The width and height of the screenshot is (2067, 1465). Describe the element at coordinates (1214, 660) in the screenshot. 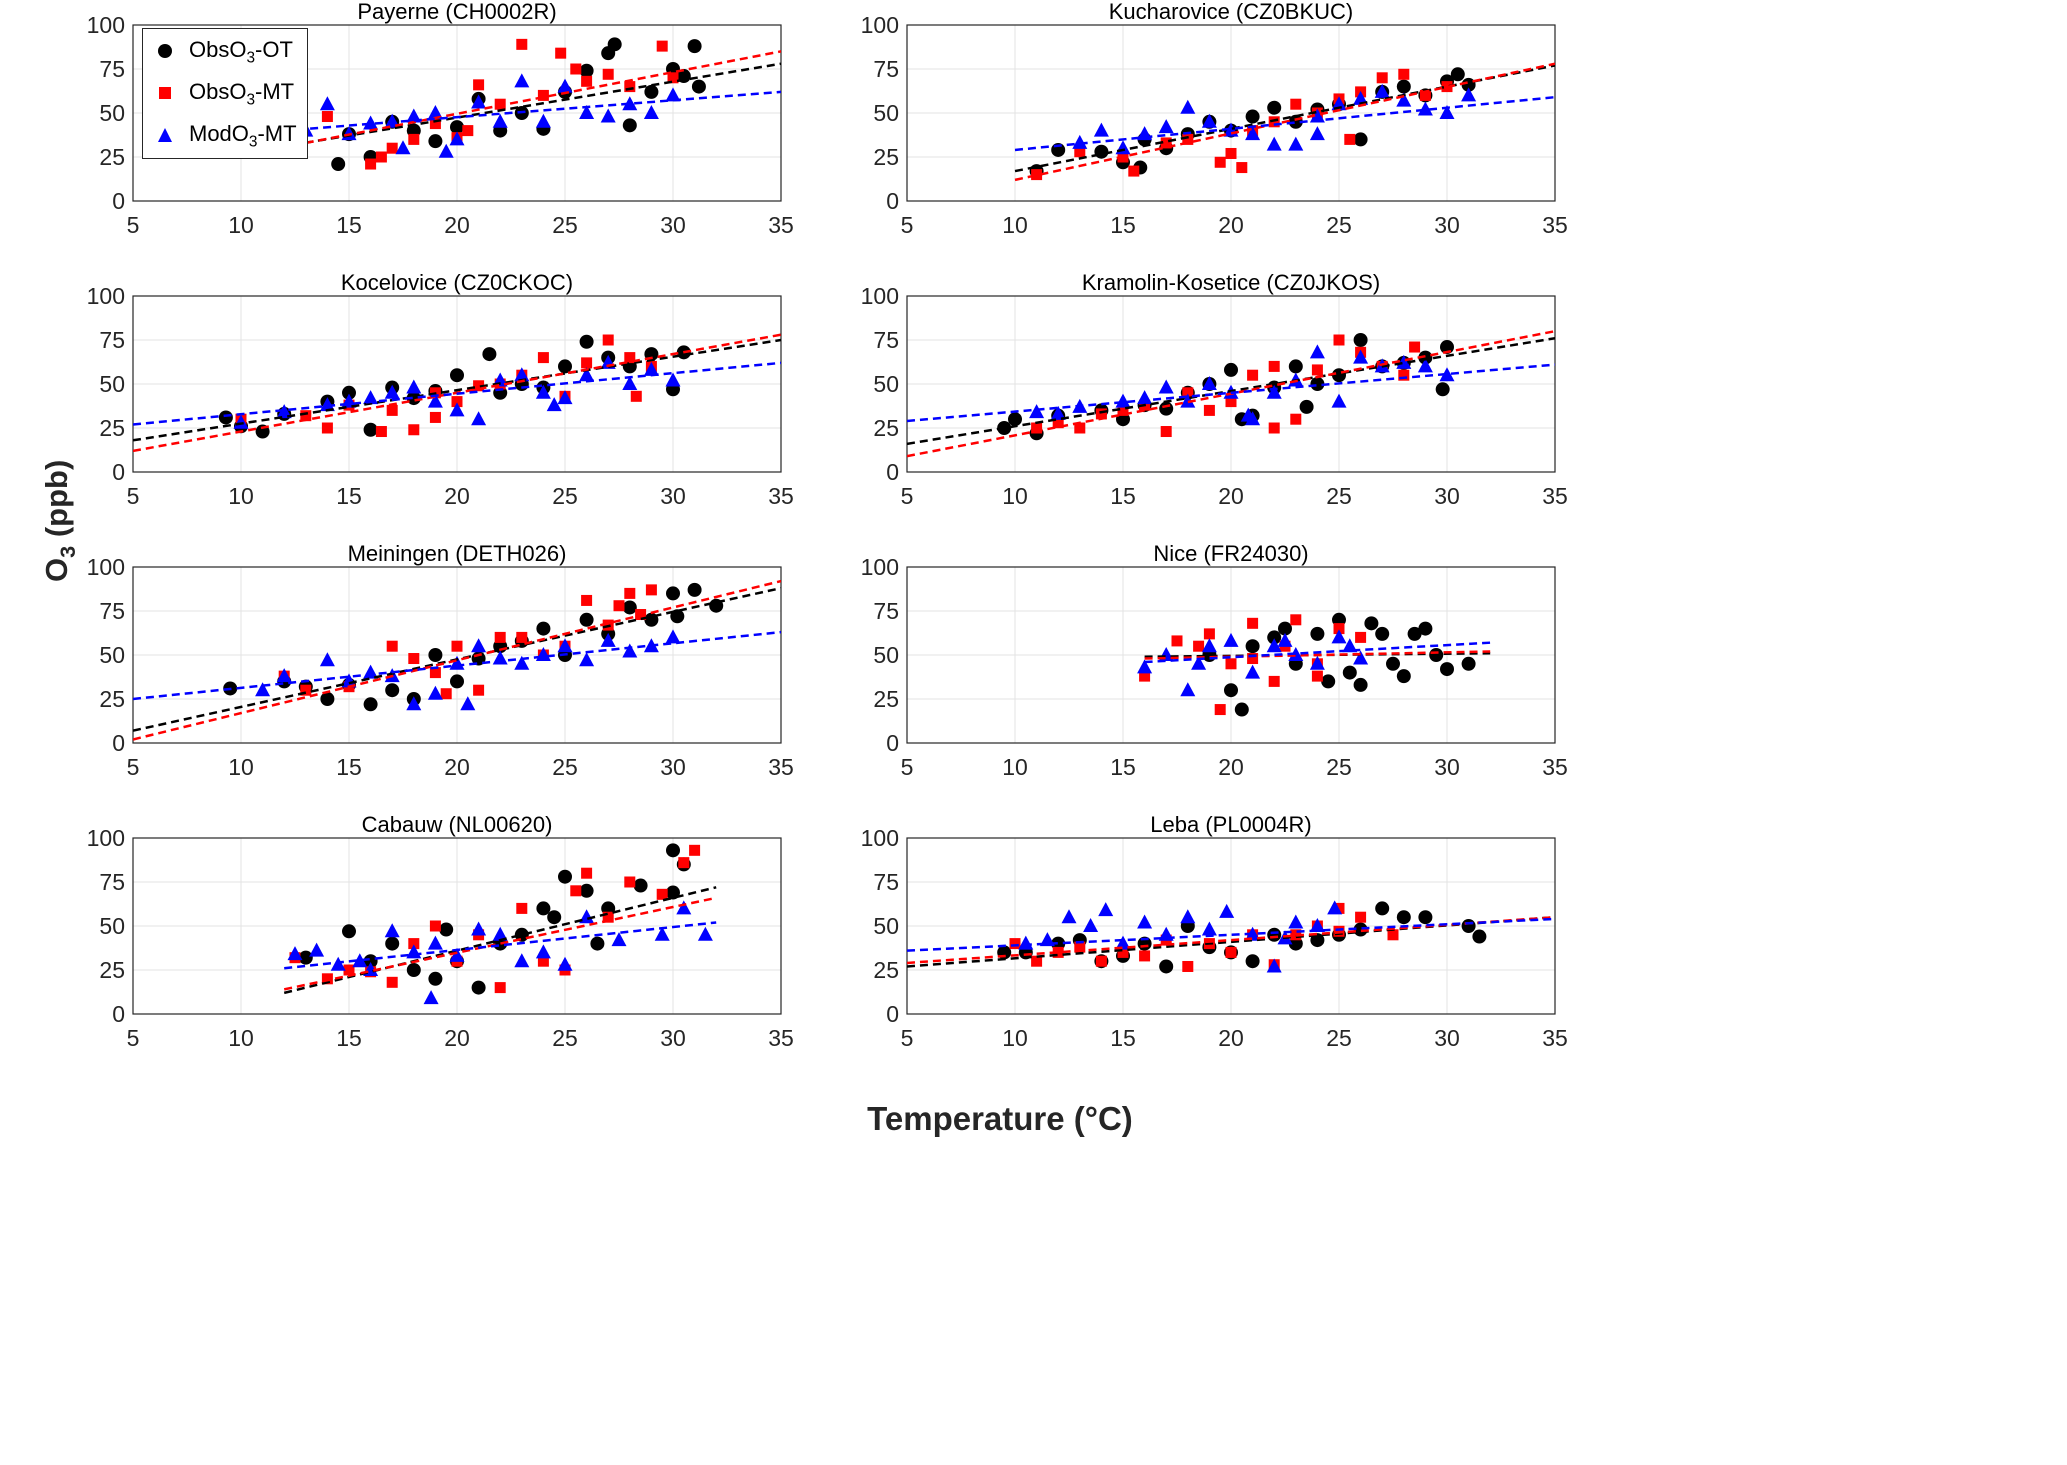

I see `subplot-6: 5 10 15 20 25 30 35 0 25 50 75 100 Nice (FR24030)` at that location.